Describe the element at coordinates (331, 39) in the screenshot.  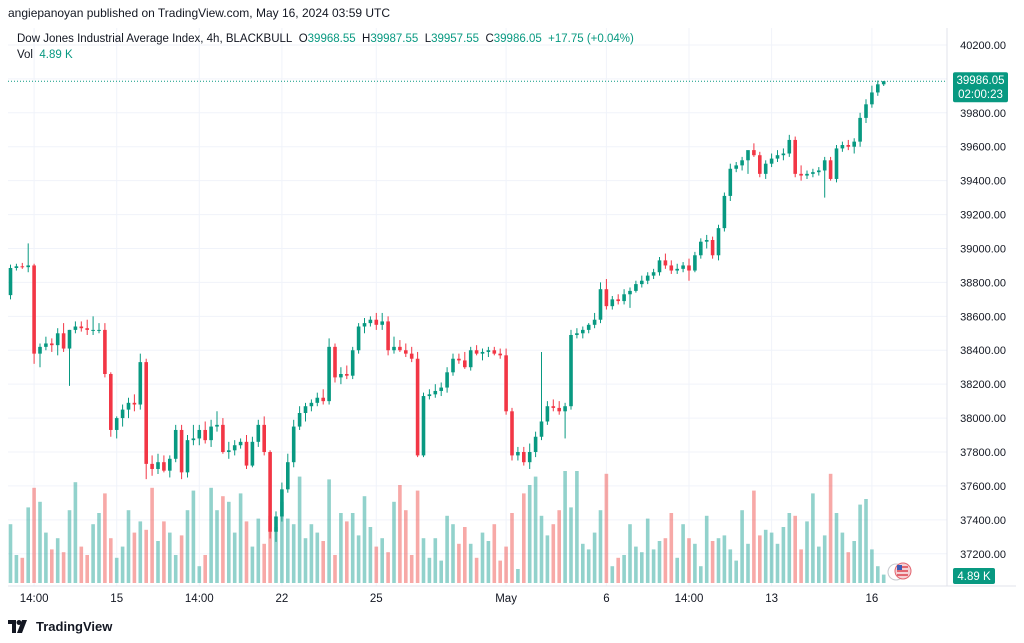
I see `open-value: 39968.55` at that location.